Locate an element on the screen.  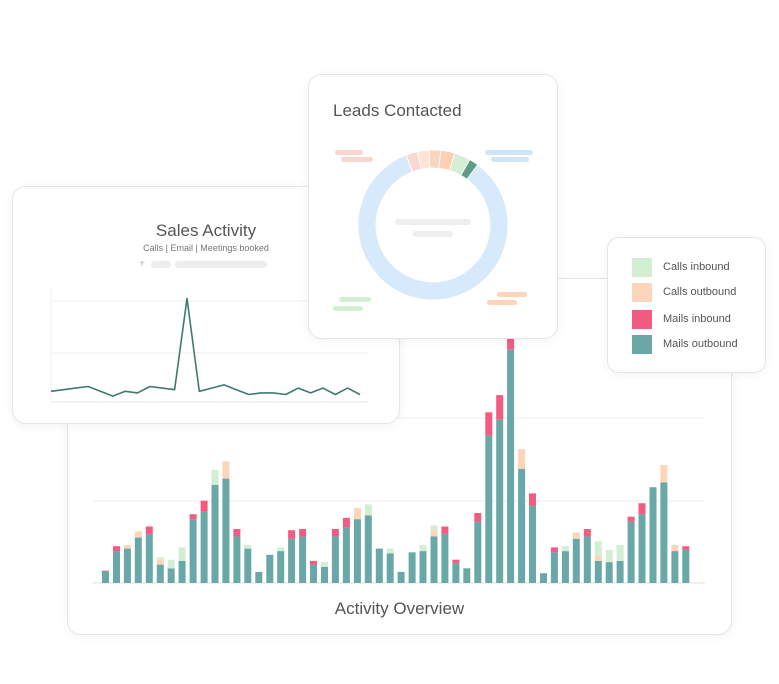
sales-activity-subtitle: Calls | Email | Meetings booked is located at coordinates (206, 248).